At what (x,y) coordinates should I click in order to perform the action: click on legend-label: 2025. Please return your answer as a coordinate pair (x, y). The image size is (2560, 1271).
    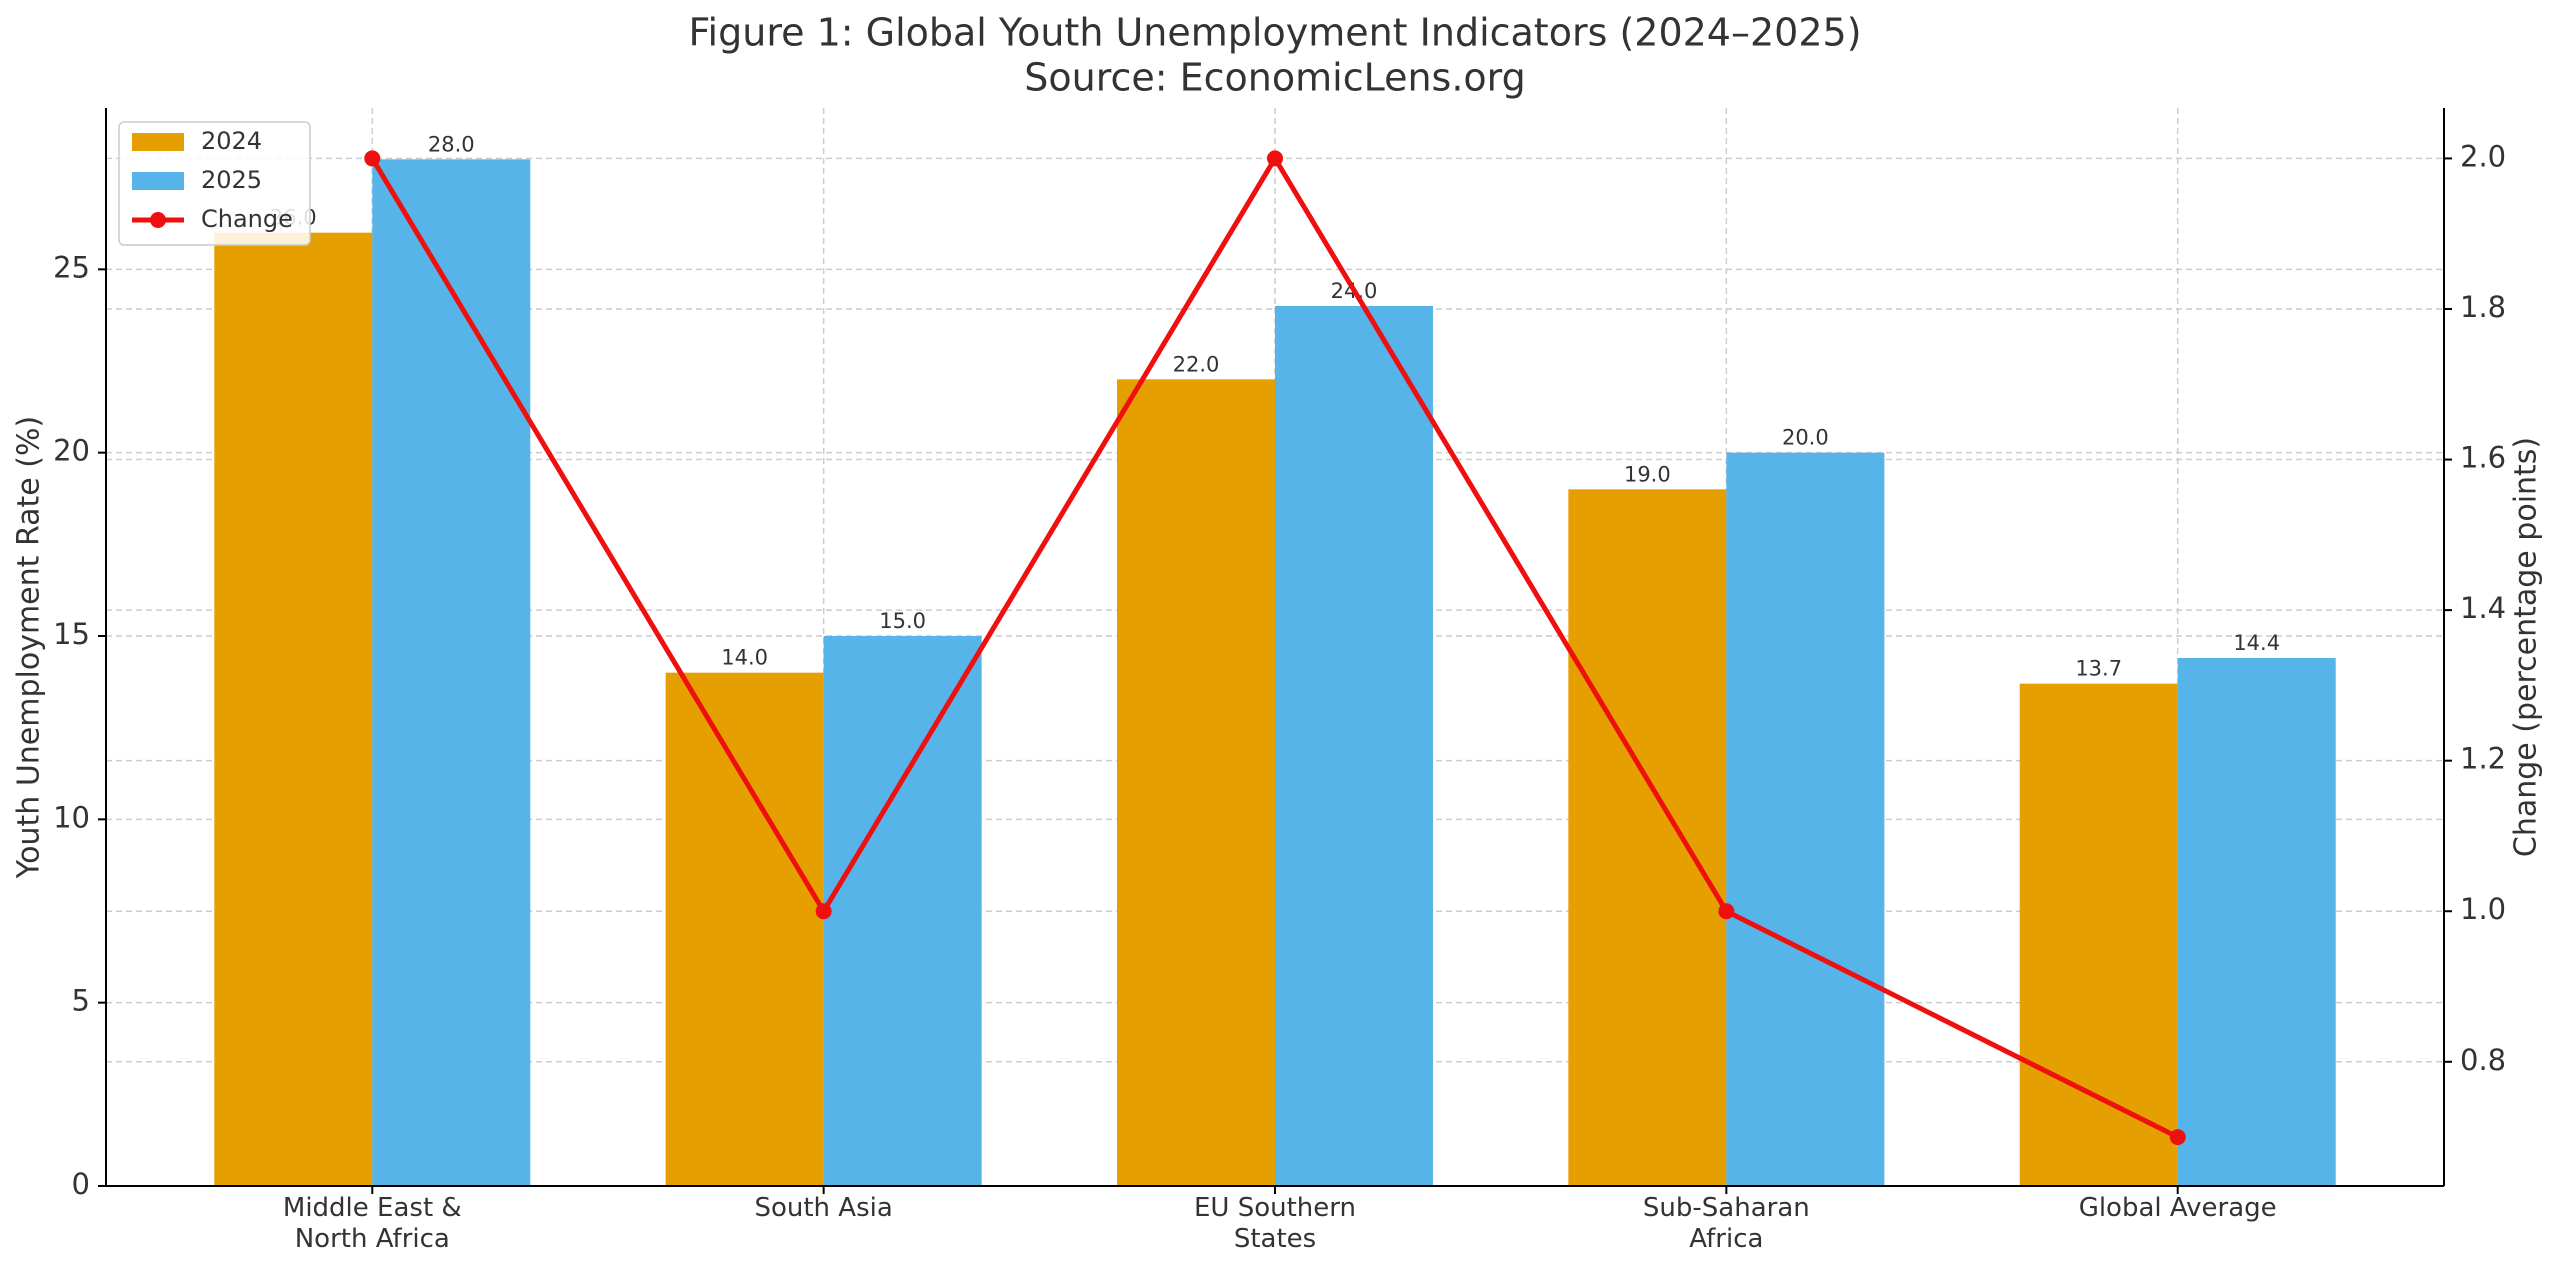
    Looking at the image, I should click on (231, 180).